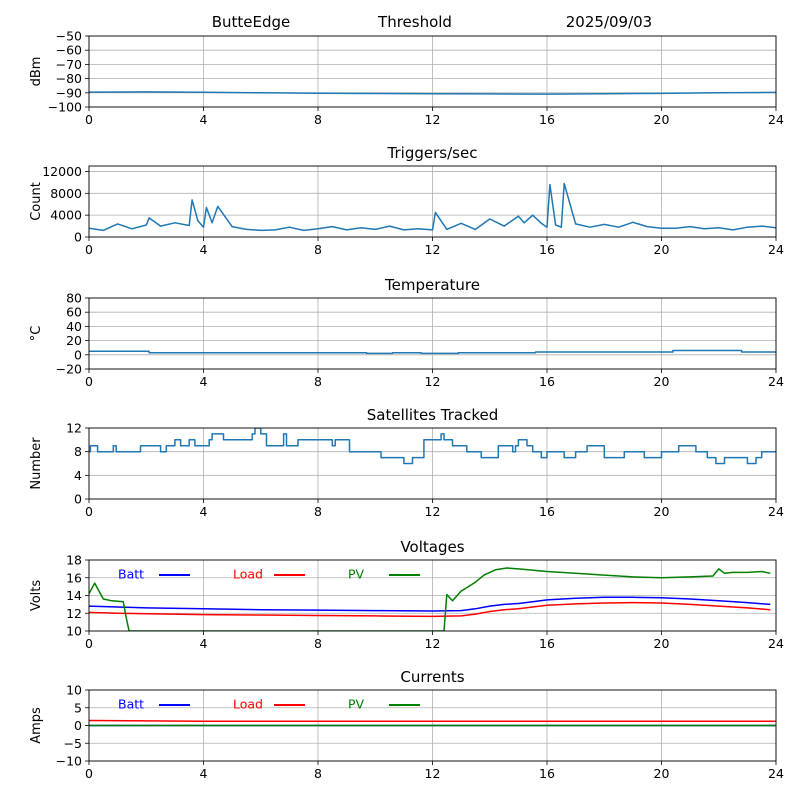 The height and width of the screenshot is (800, 800). What do you see at coordinates (66, 193) in the screenshot?
I see `y-tick-label: 8000` at bounding box center [66, 193].